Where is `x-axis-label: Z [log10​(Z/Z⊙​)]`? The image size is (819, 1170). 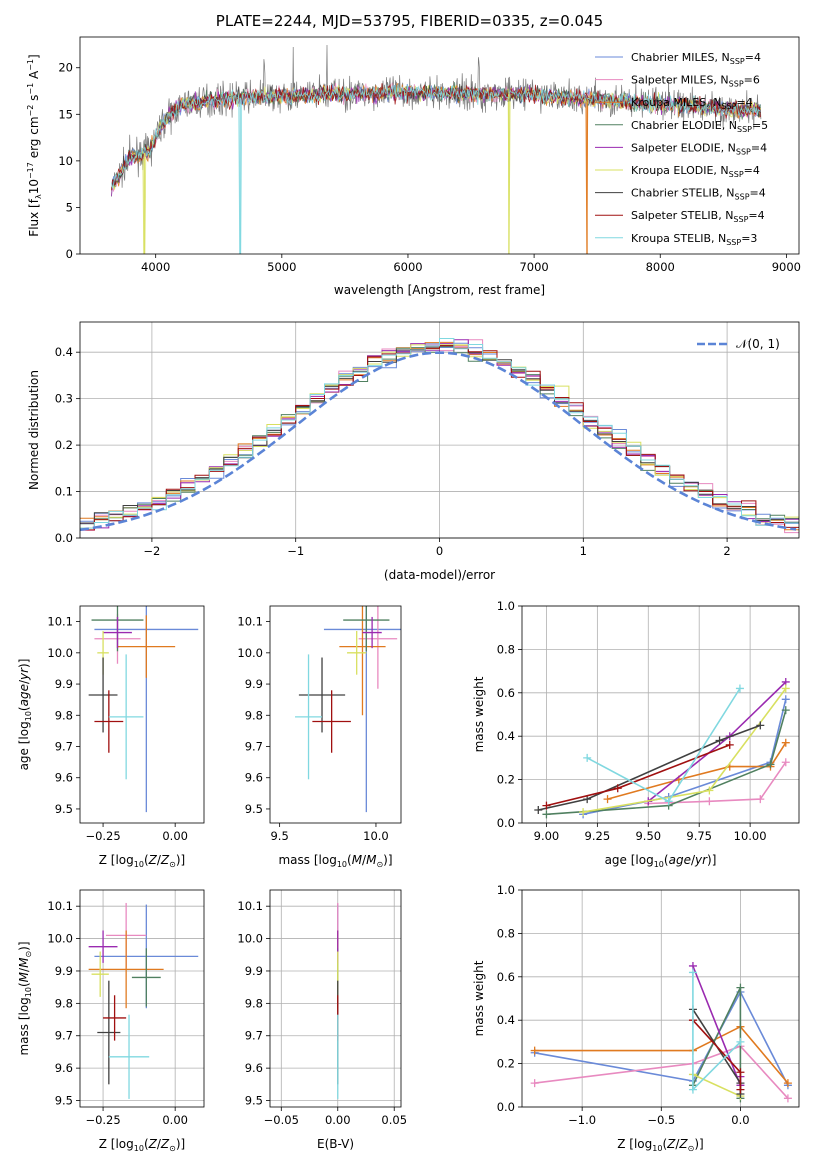
x-axis-label: Z [log10​(Z/Z⊙​)] is located at coordinates (142, 861).